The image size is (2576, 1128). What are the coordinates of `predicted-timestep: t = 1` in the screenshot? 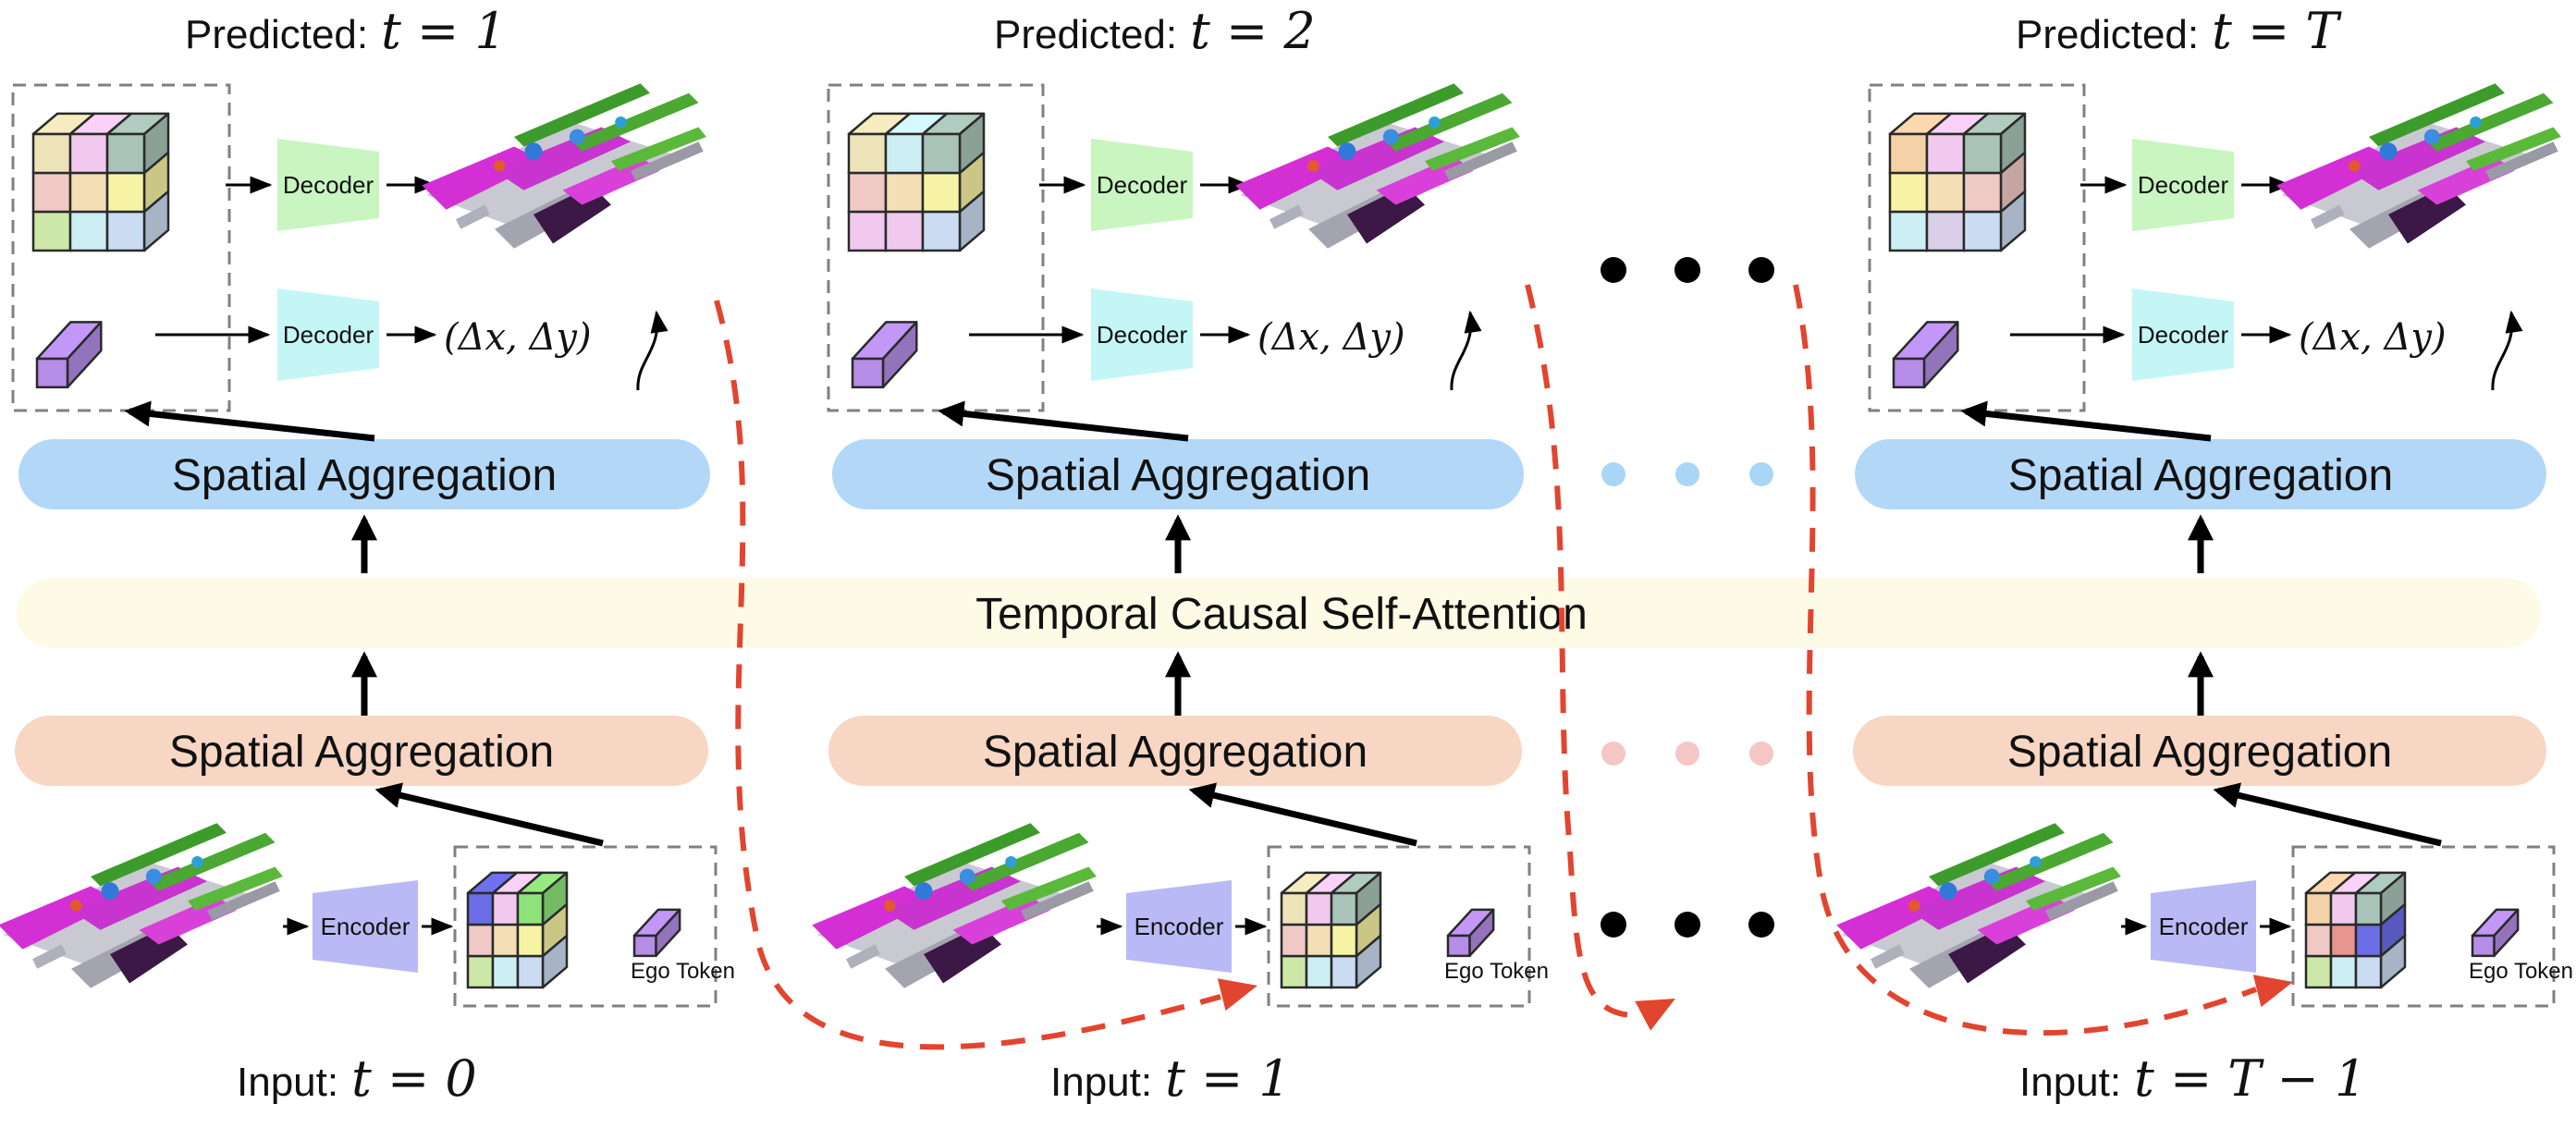 It's located at (444, 31).